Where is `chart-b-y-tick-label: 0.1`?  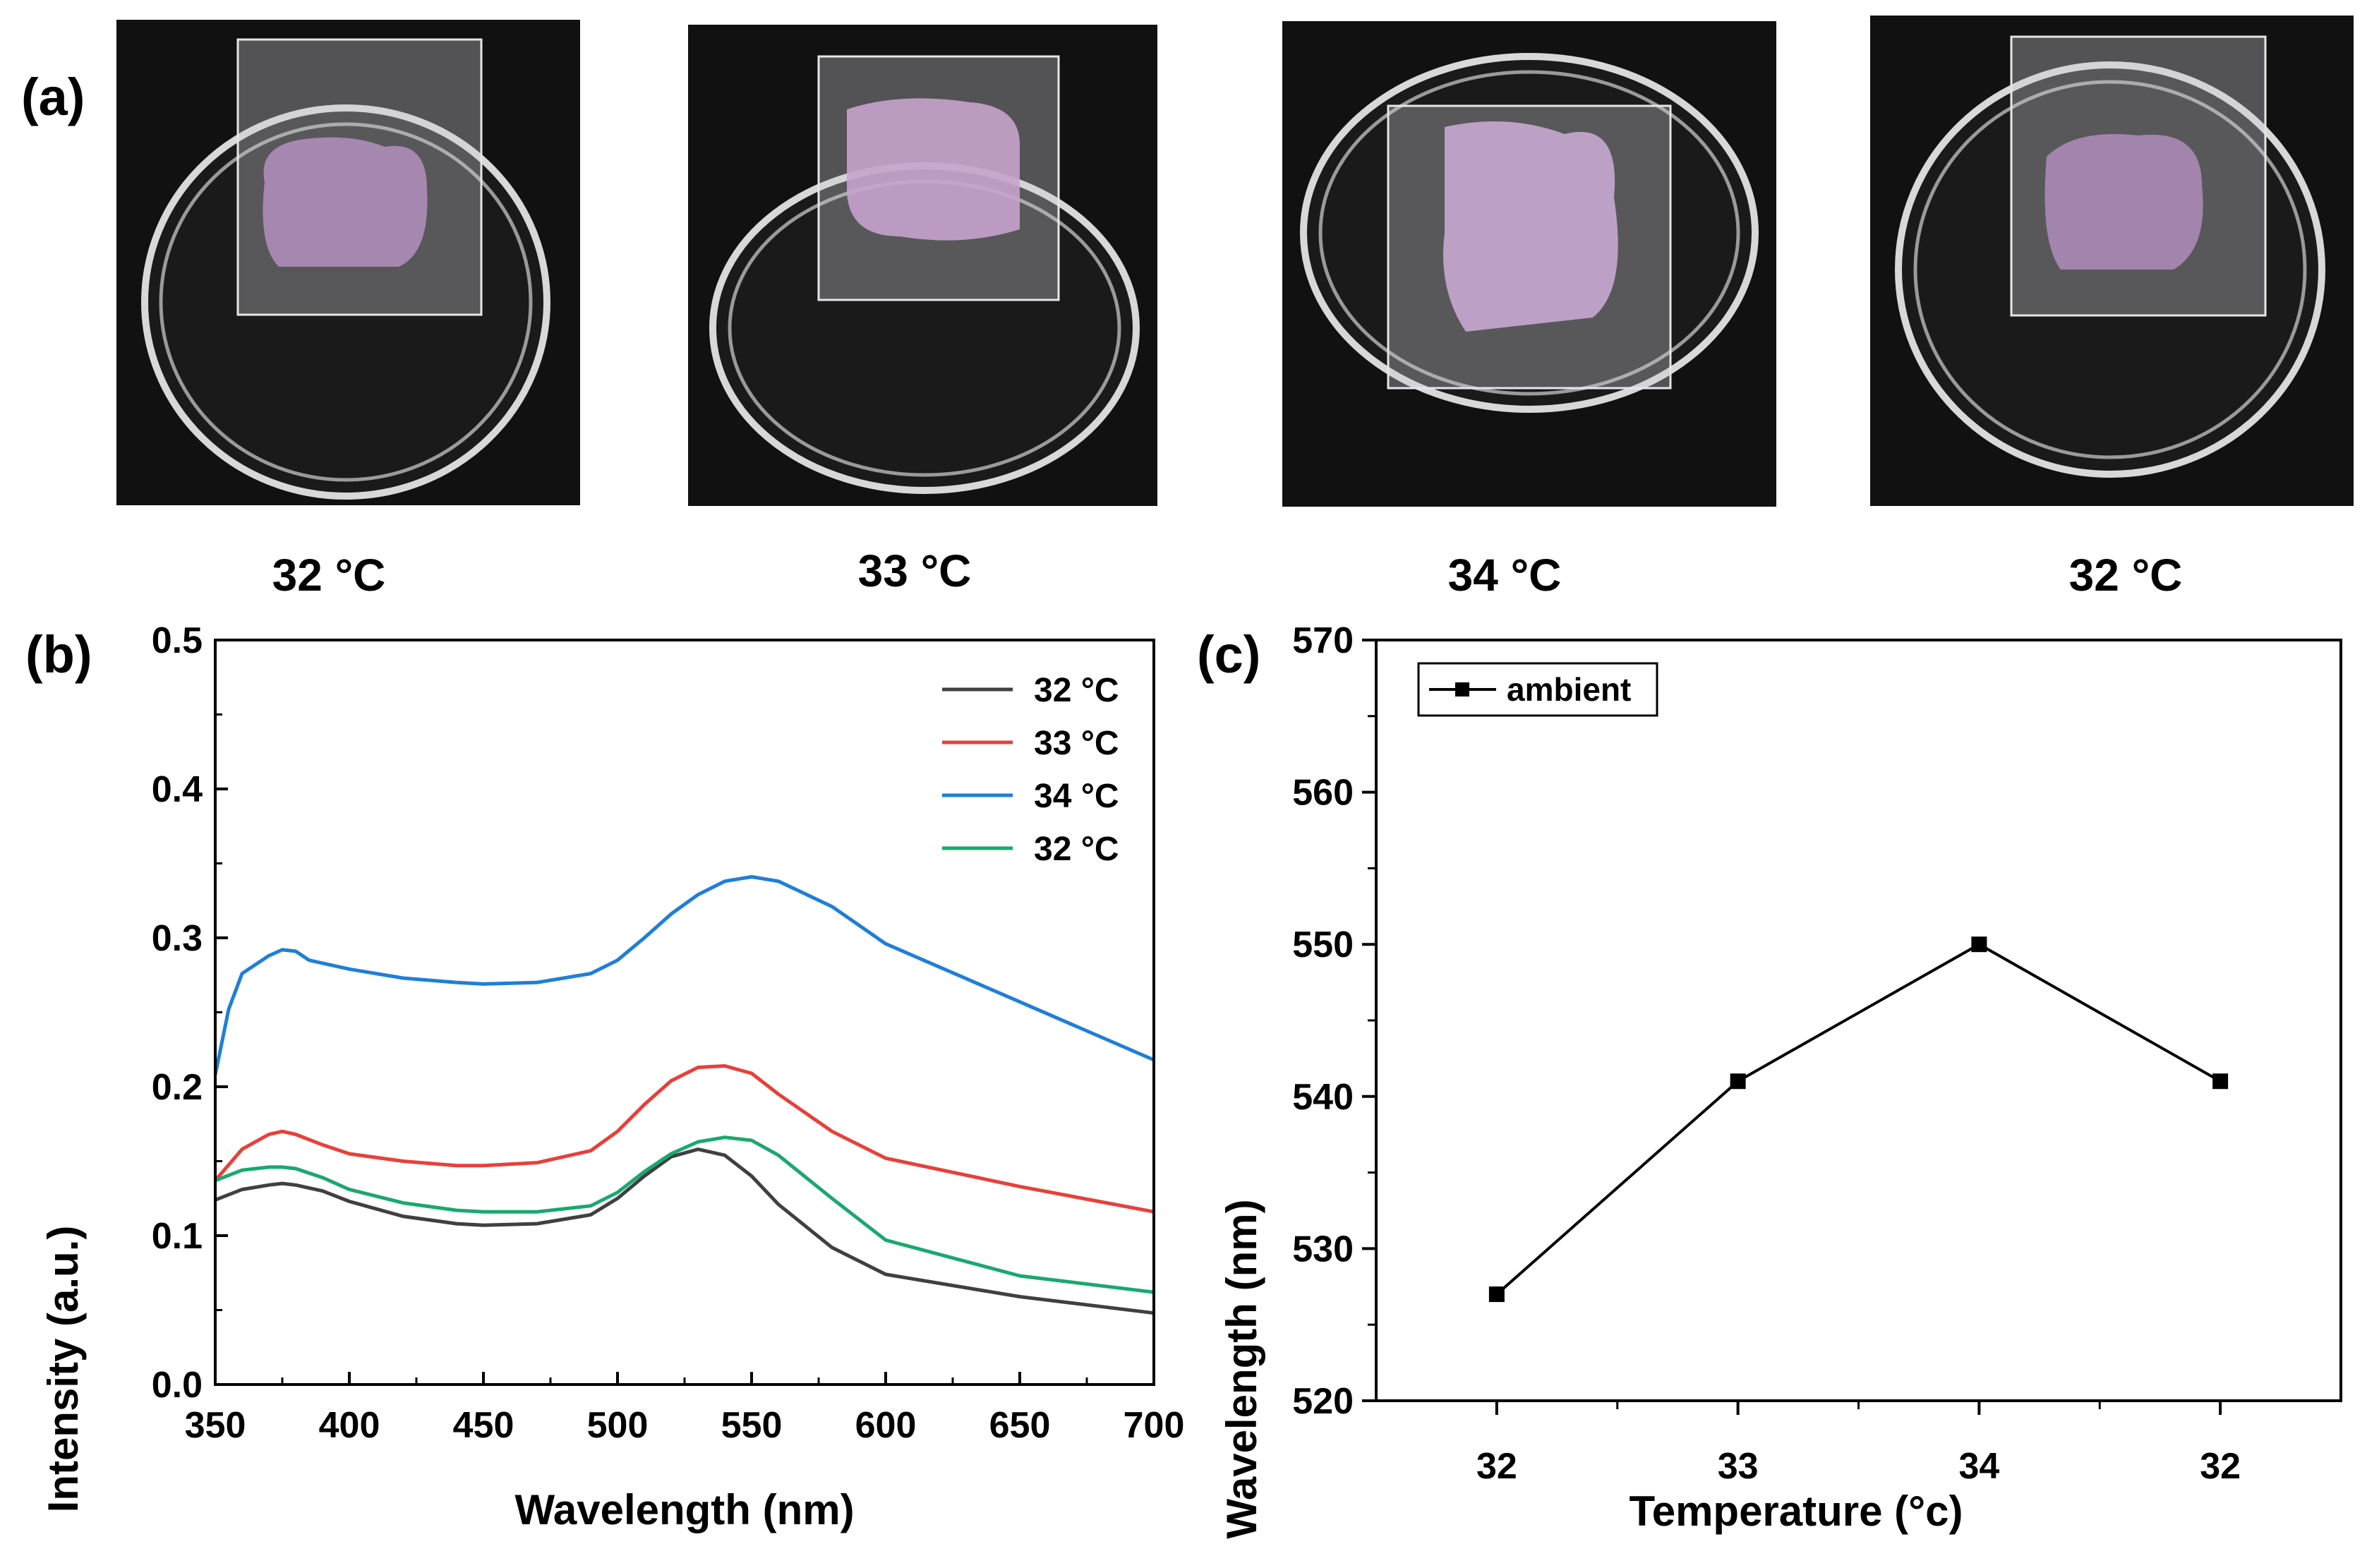
chart-b-y-tick-label: 0.1 is located at coordinates (177, 1236).